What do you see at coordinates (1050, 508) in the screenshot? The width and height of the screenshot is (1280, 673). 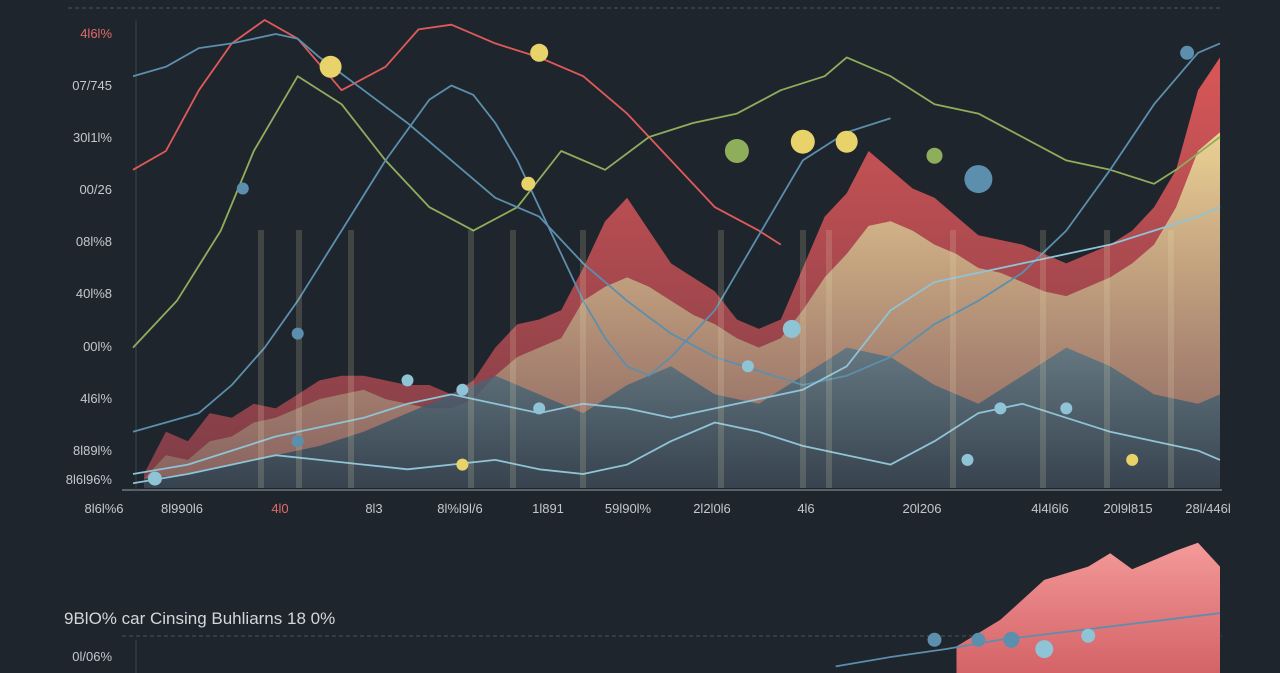 I see `x-tick-label-10: 4l4l6l6` at bounding box center [1050, 508].